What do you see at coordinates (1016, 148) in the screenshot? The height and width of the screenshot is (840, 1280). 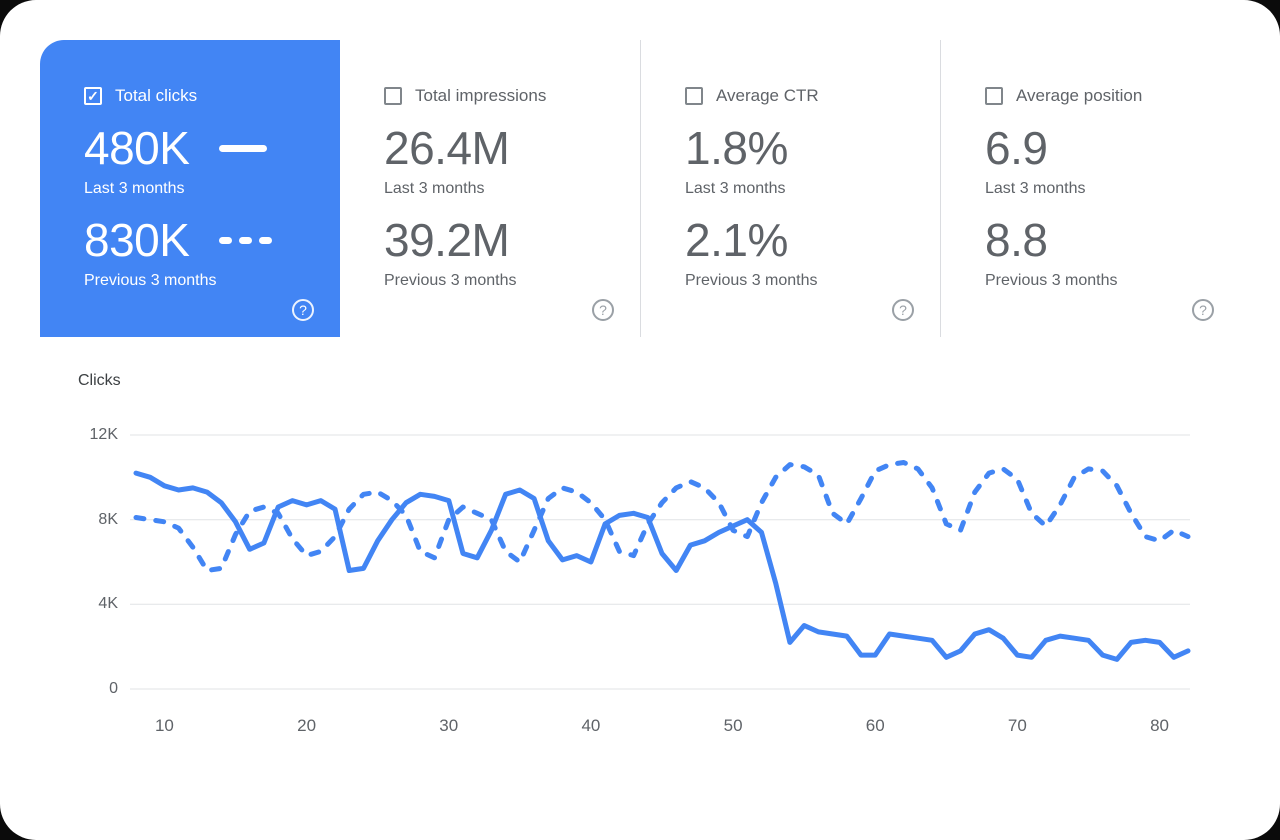 I see `metric-current-value: 6.9` at bounding box center [1016, 148].